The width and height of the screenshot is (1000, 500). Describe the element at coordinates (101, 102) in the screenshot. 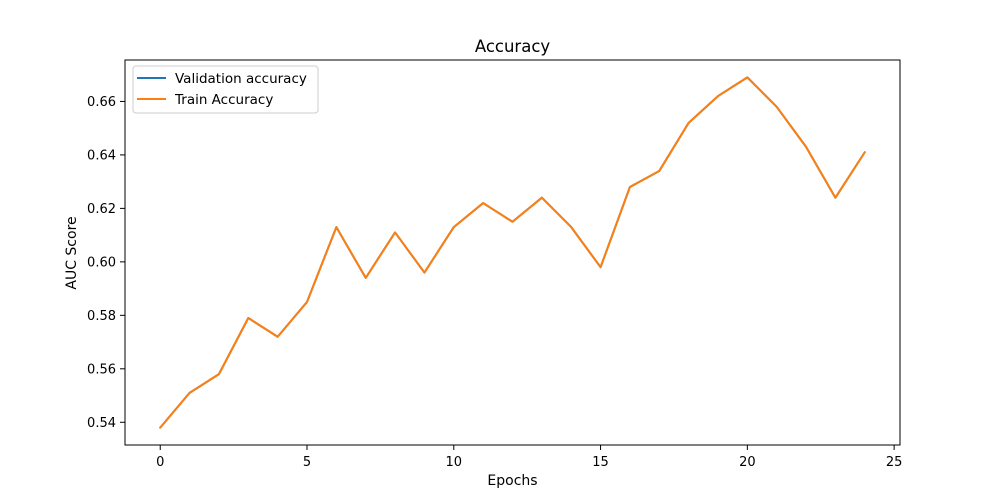

I see `y-tick-label: 0.66` at that location.